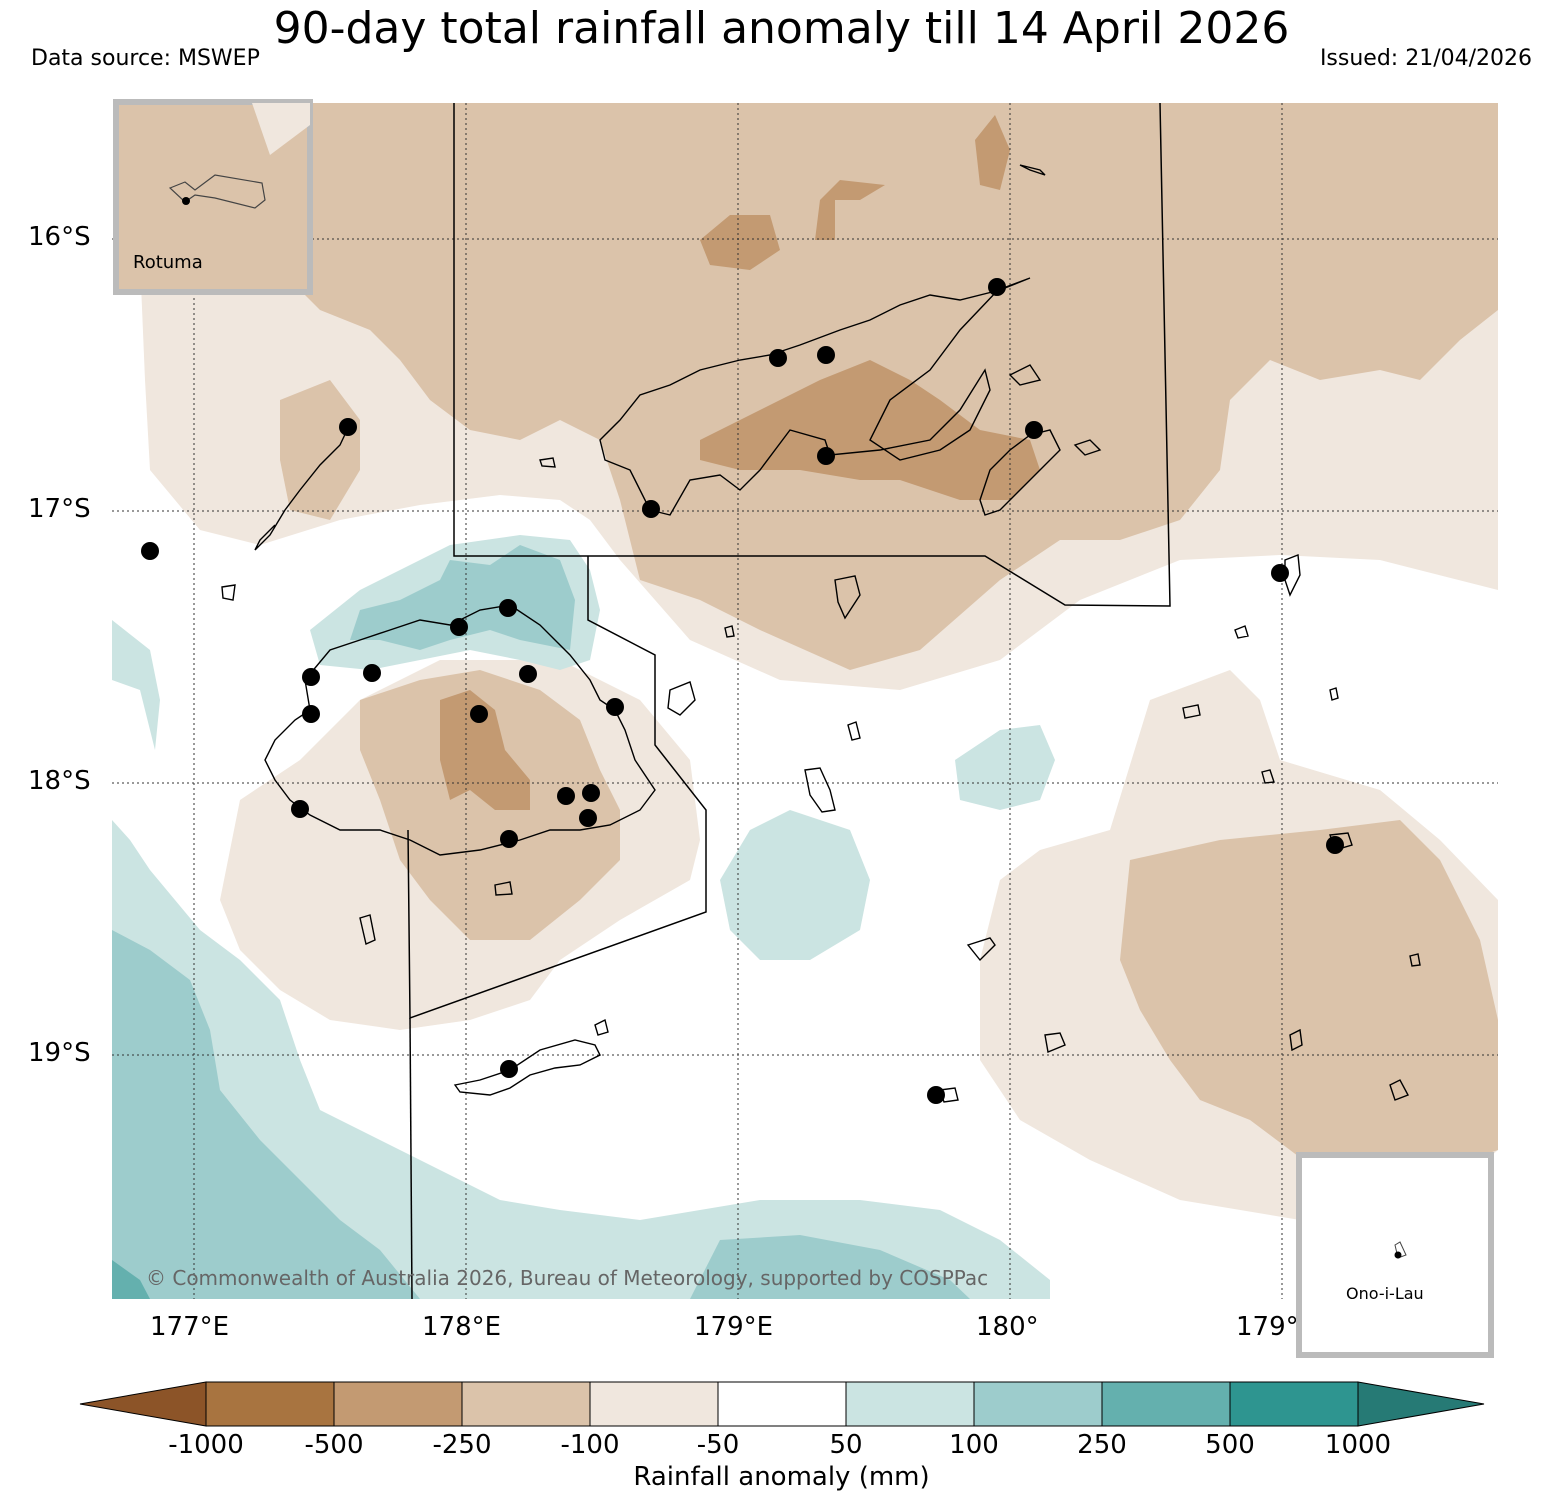 This screenshot has height=1494, width=1563. What do you see at coordinates (1385, 1293) in the screenshot?
I see `ono-i-lau-label: Ono-i-Lau` at bounding box center [1385, 1293].